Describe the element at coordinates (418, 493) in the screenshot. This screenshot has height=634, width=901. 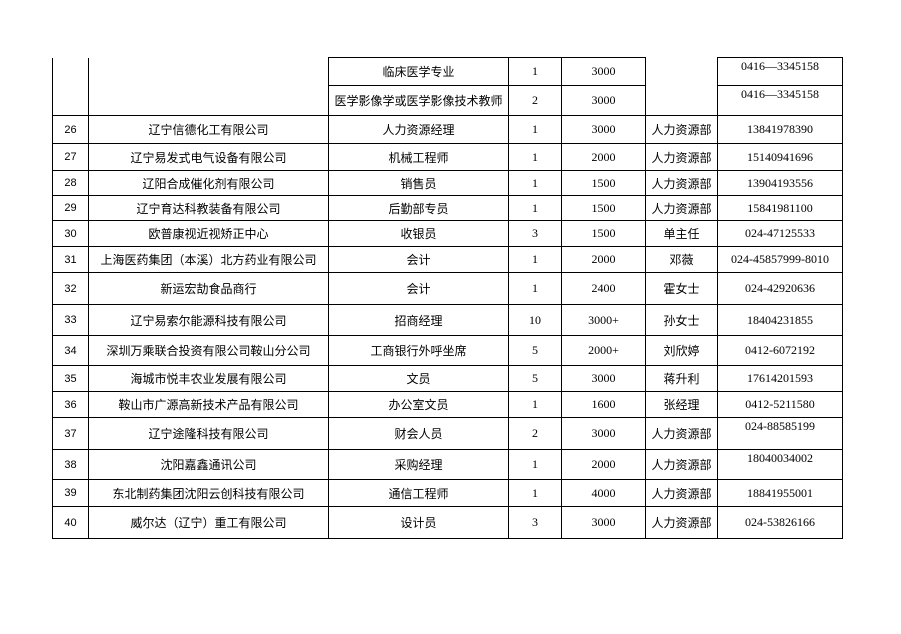
I see `cell-position: 通信工程师` at that location.